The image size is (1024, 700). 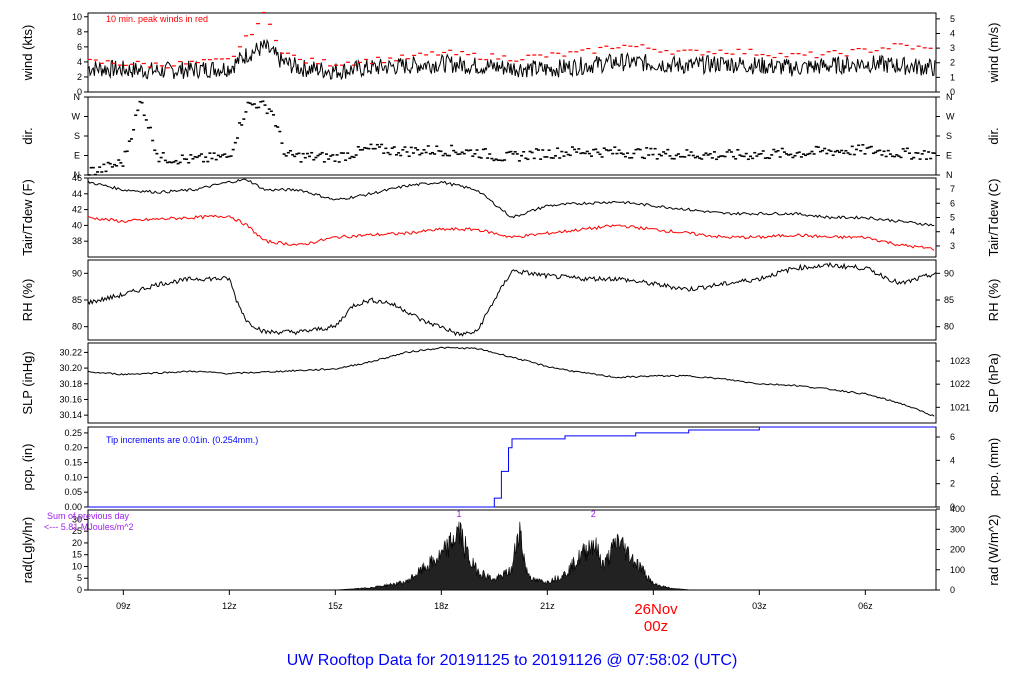 I want to click on pcp-ytick-label-right: 4, so click(x=952, y=460).